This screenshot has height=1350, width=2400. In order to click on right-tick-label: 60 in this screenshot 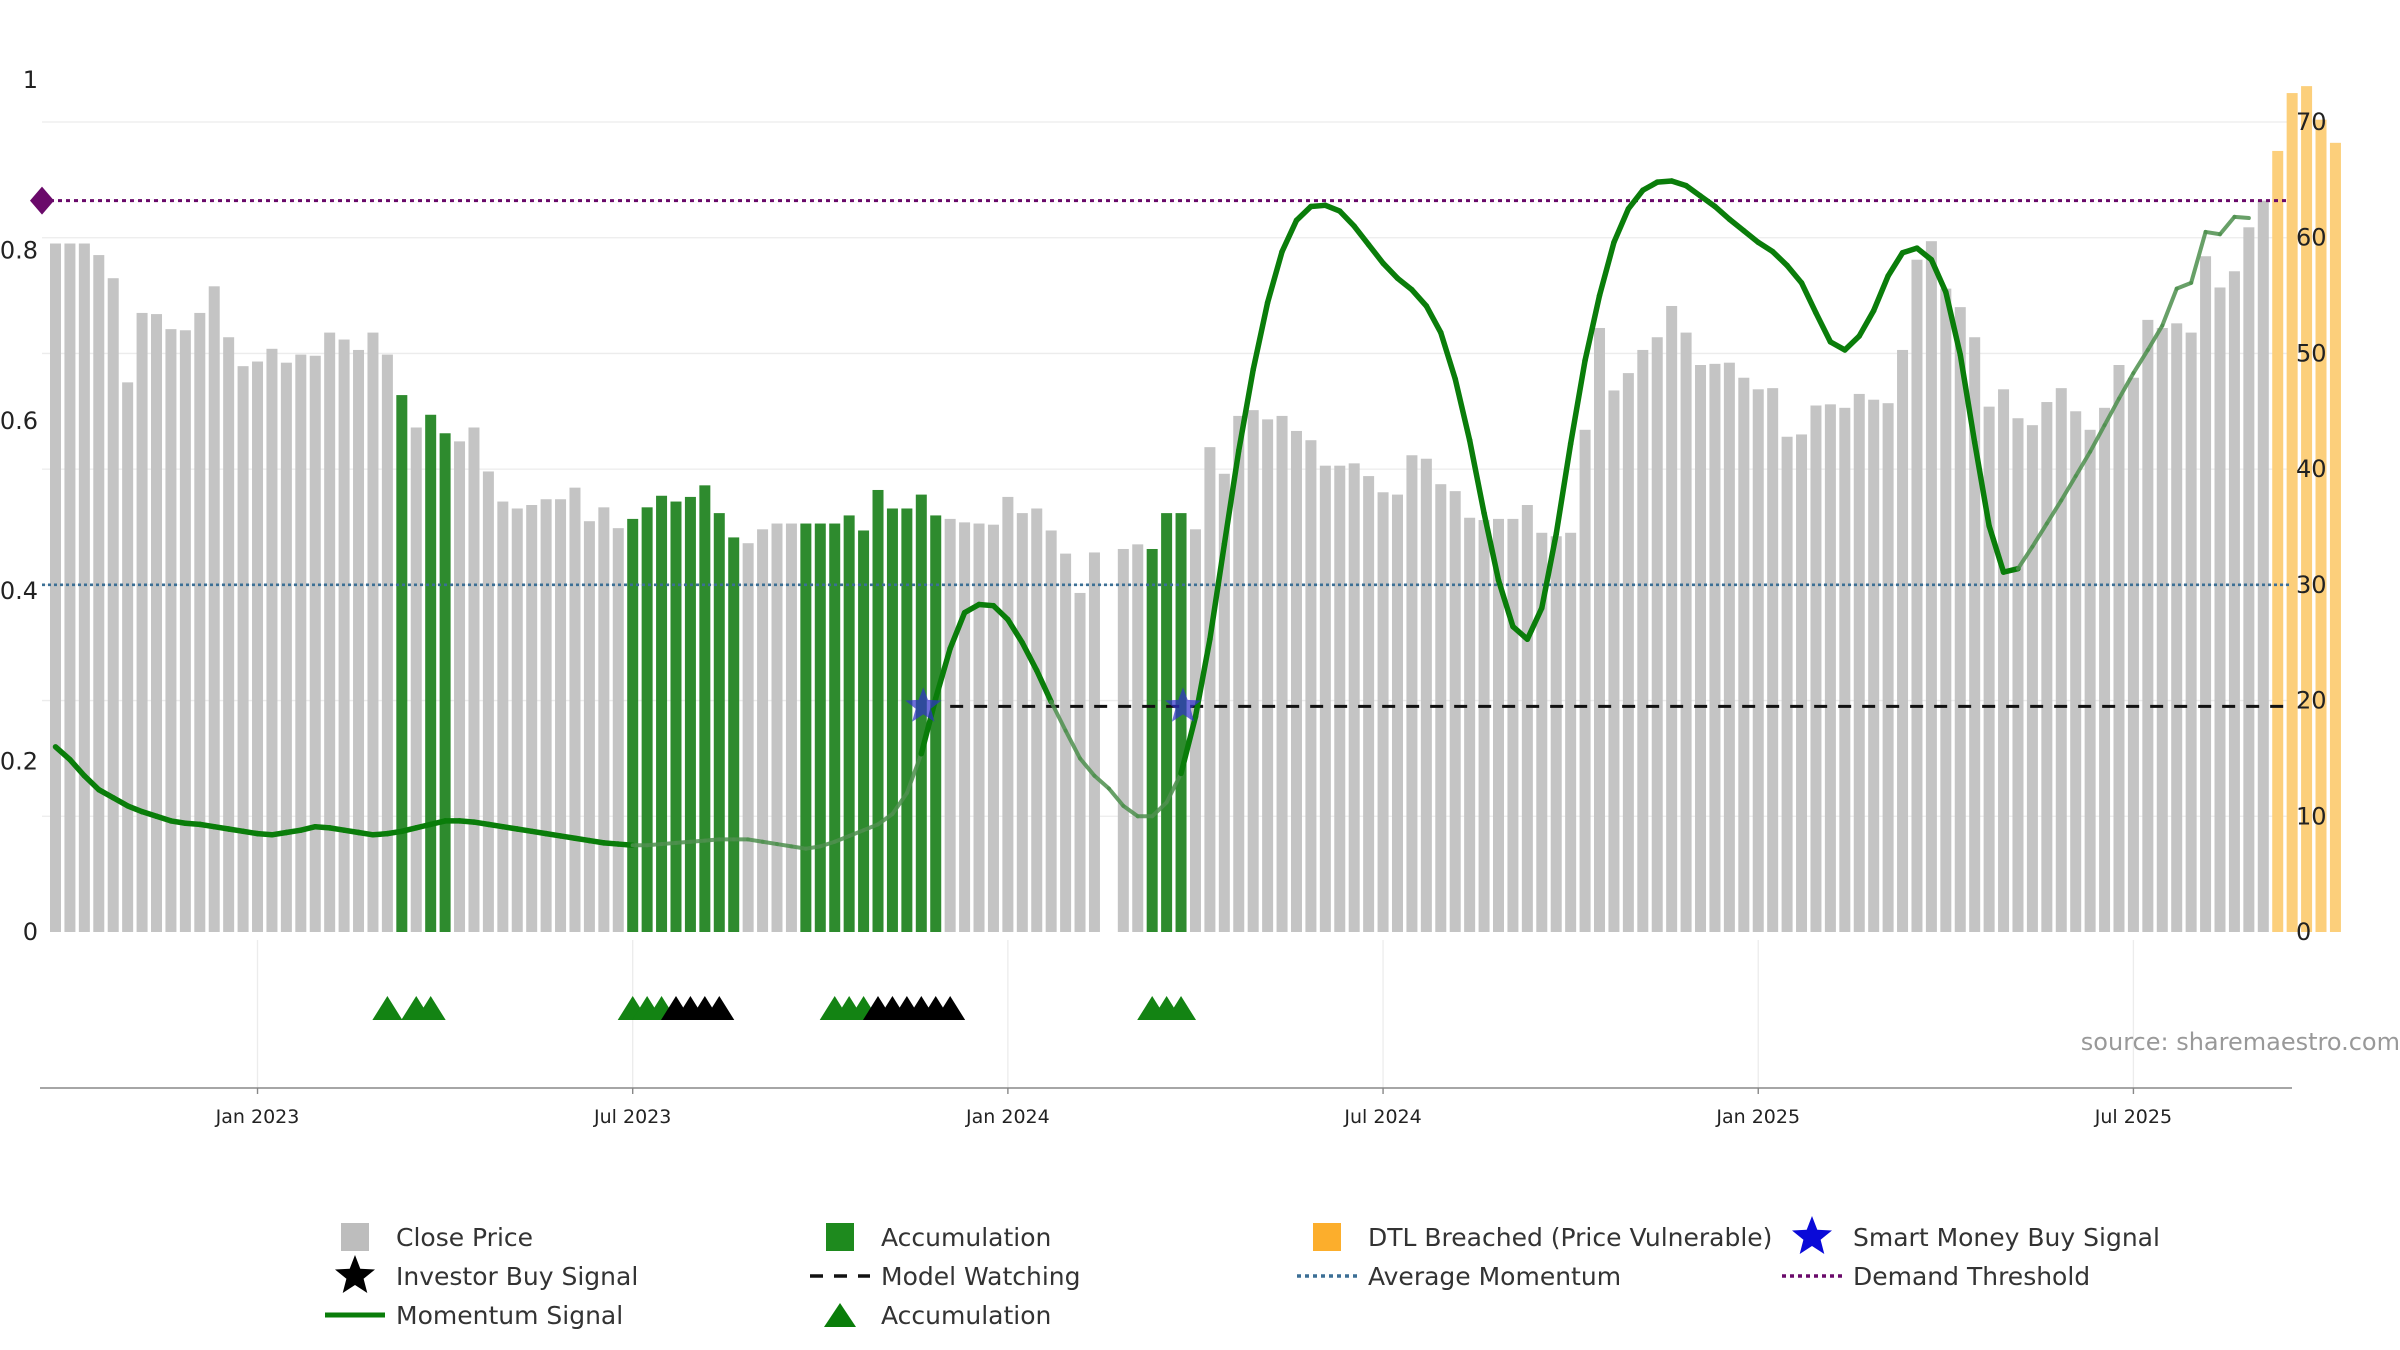, I will do `click(2311, 238)`.